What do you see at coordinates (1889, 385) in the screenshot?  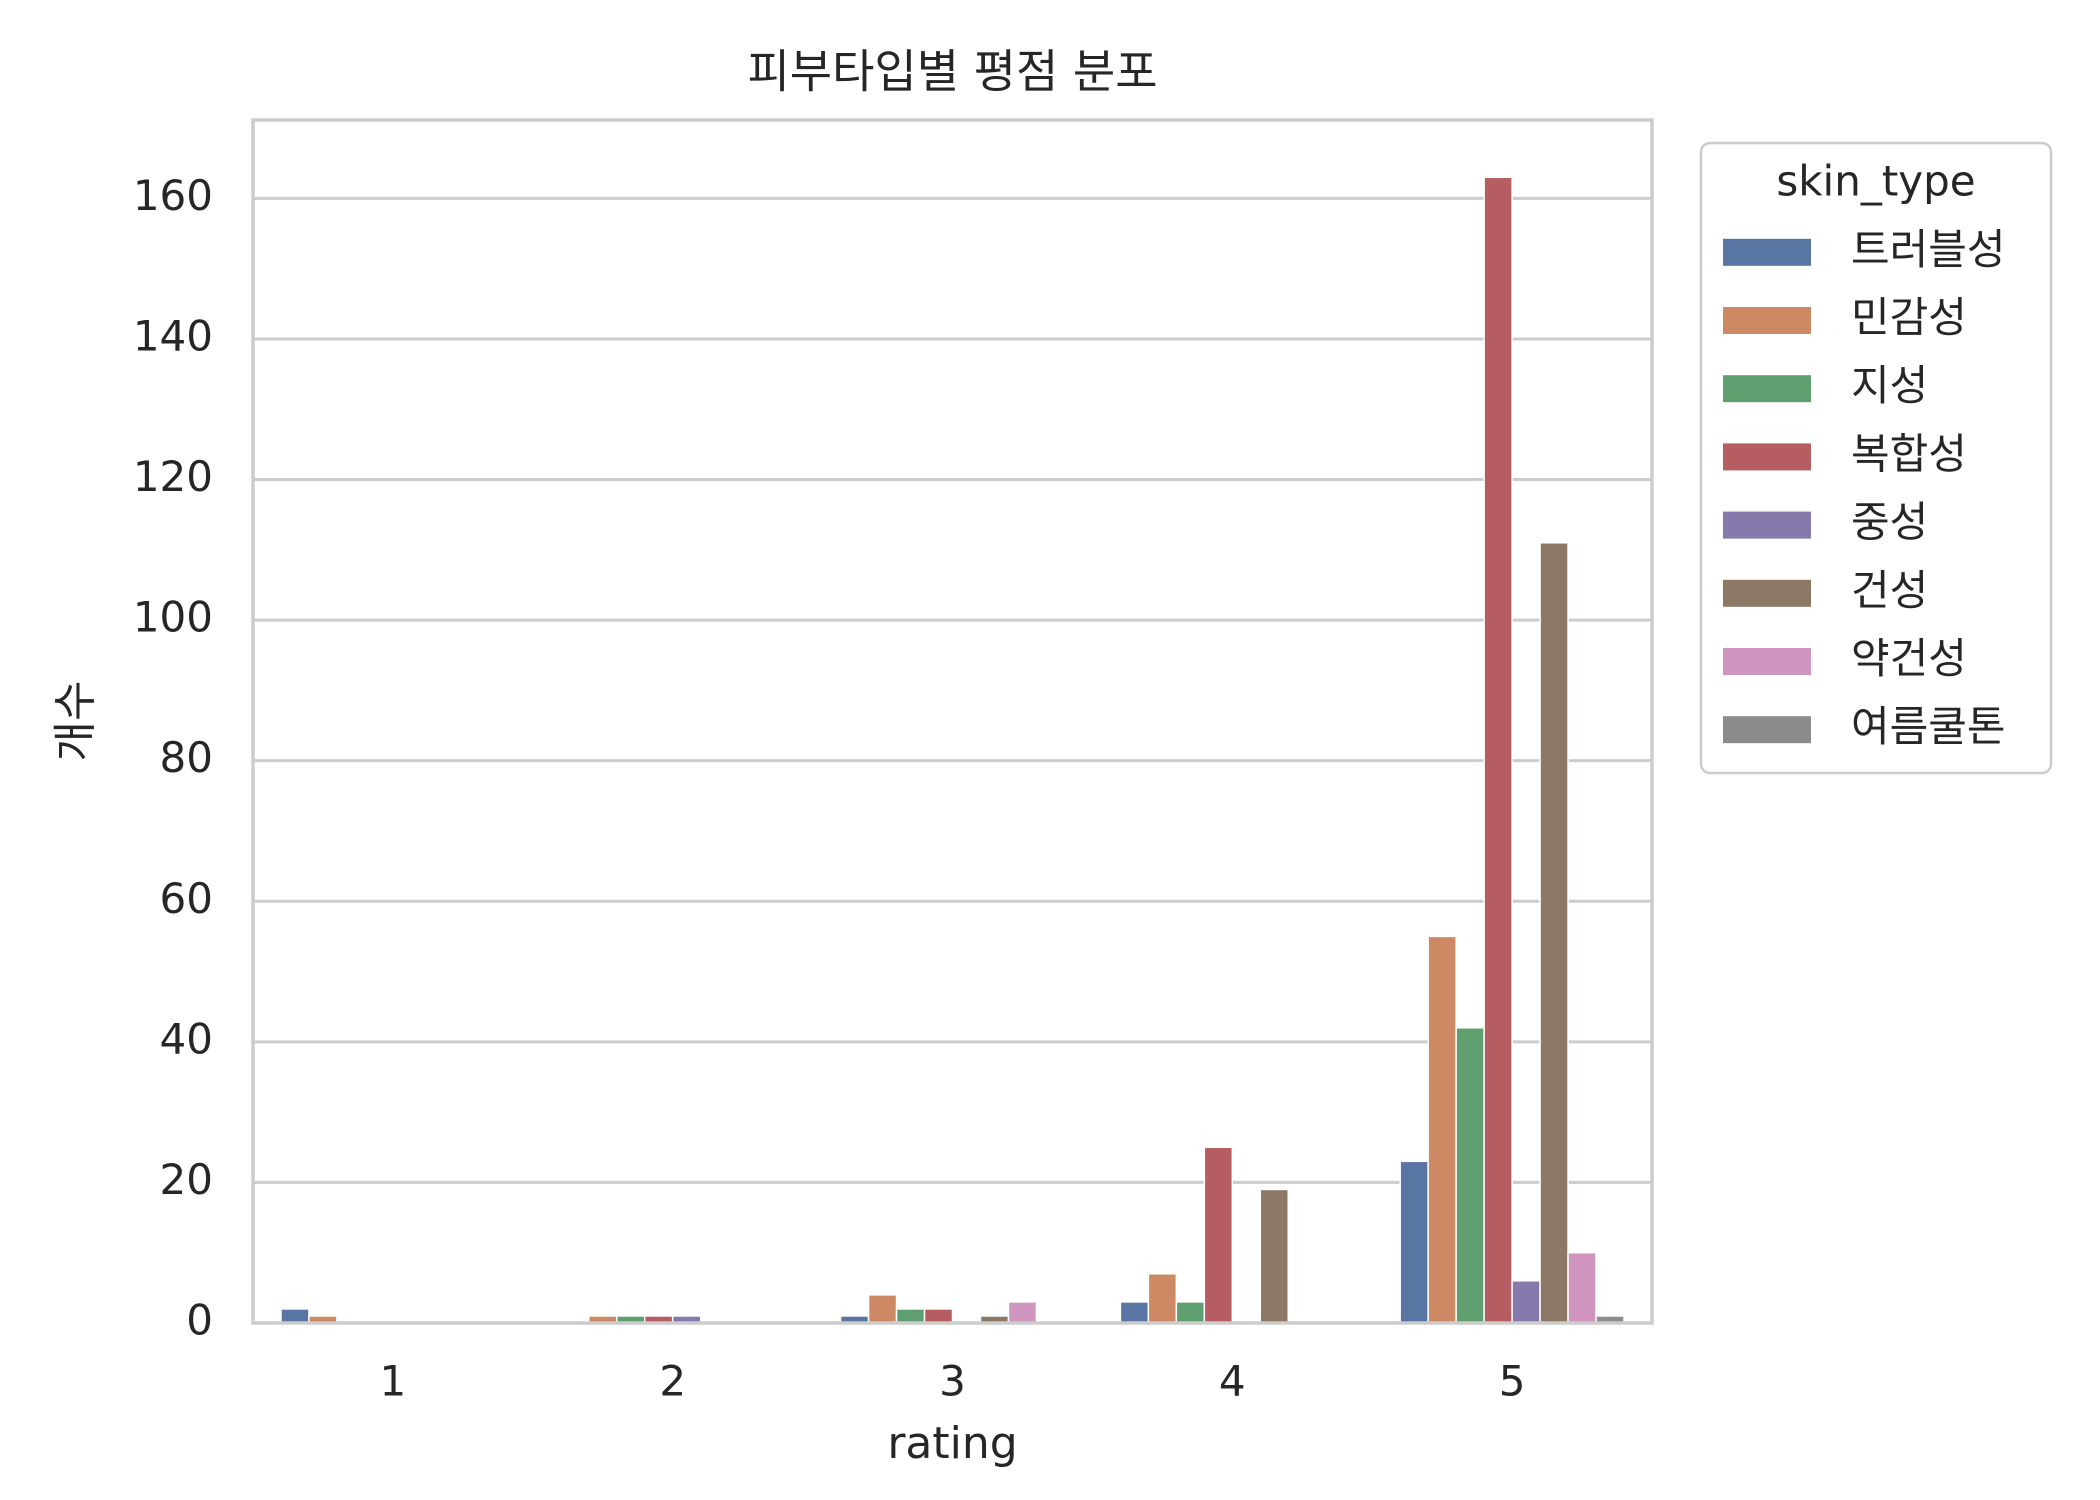 I see `legend-label: 지성` at bounding box center [1889, 385].